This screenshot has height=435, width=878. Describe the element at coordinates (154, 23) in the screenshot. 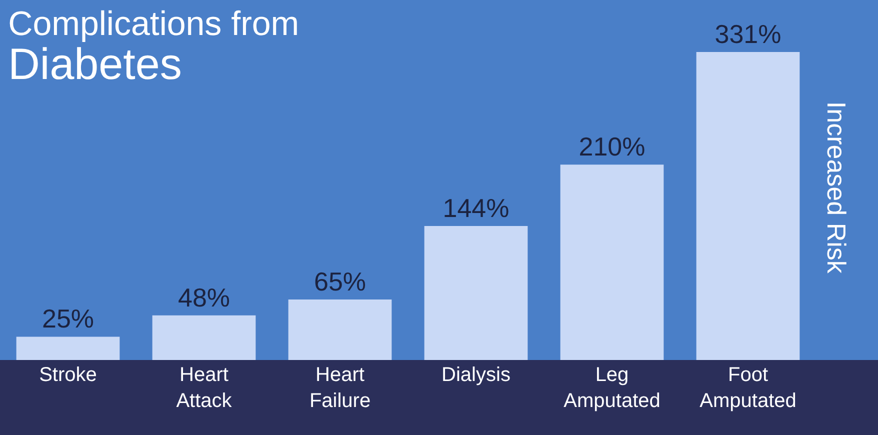

I see `chart-title: Complications from` at that location.